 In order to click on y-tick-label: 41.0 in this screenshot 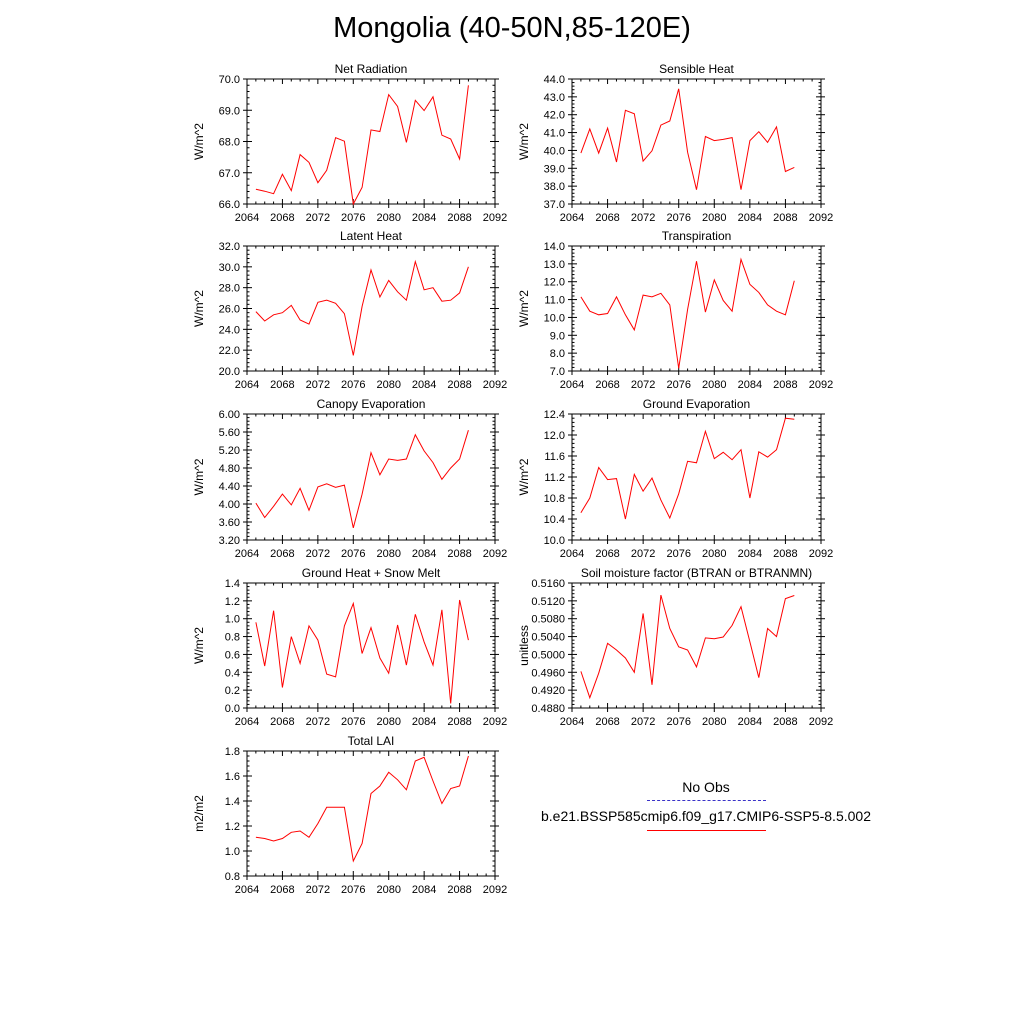, I will do `click(554, 134)`.